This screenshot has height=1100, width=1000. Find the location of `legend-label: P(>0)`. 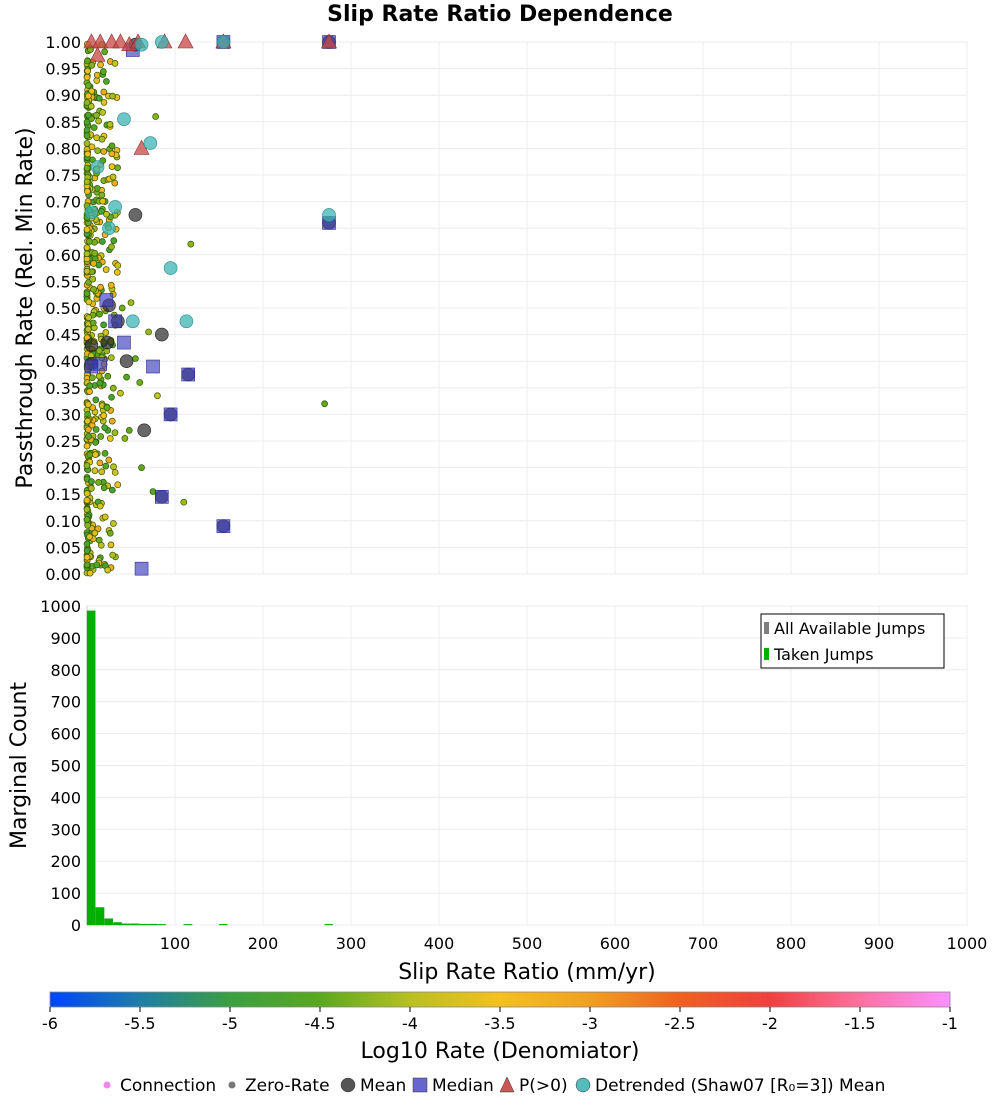

legend-label: P(>0) is located at coordinates (543, 1086).